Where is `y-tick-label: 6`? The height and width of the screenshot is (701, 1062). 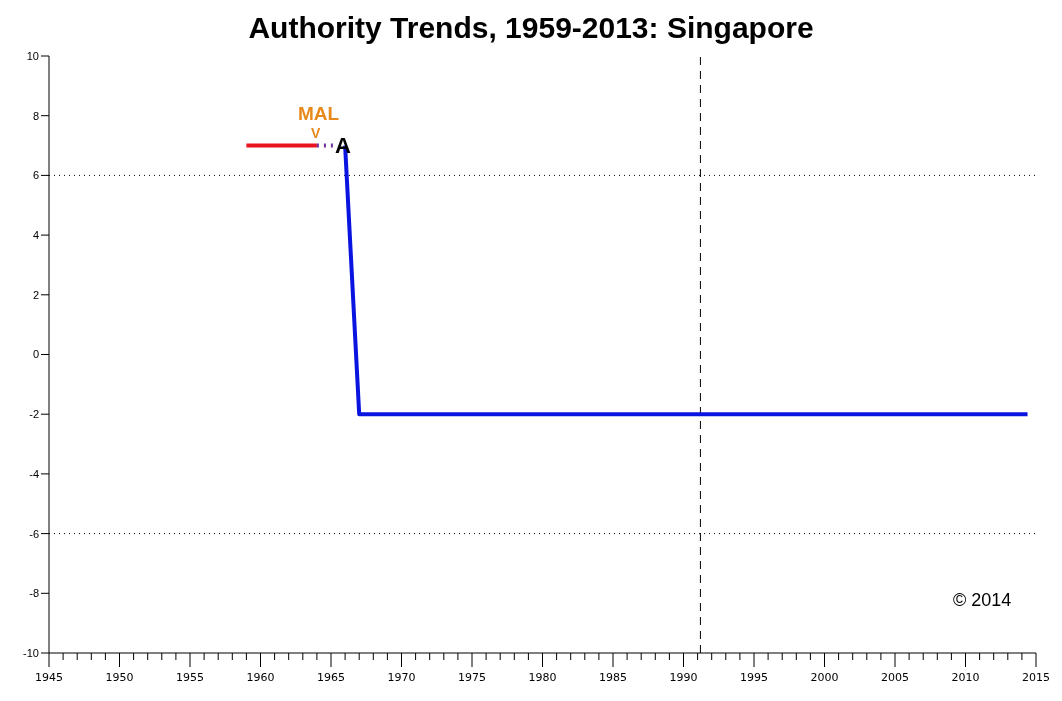
y-tick-label: 6 is located at coordinates (35, 175).